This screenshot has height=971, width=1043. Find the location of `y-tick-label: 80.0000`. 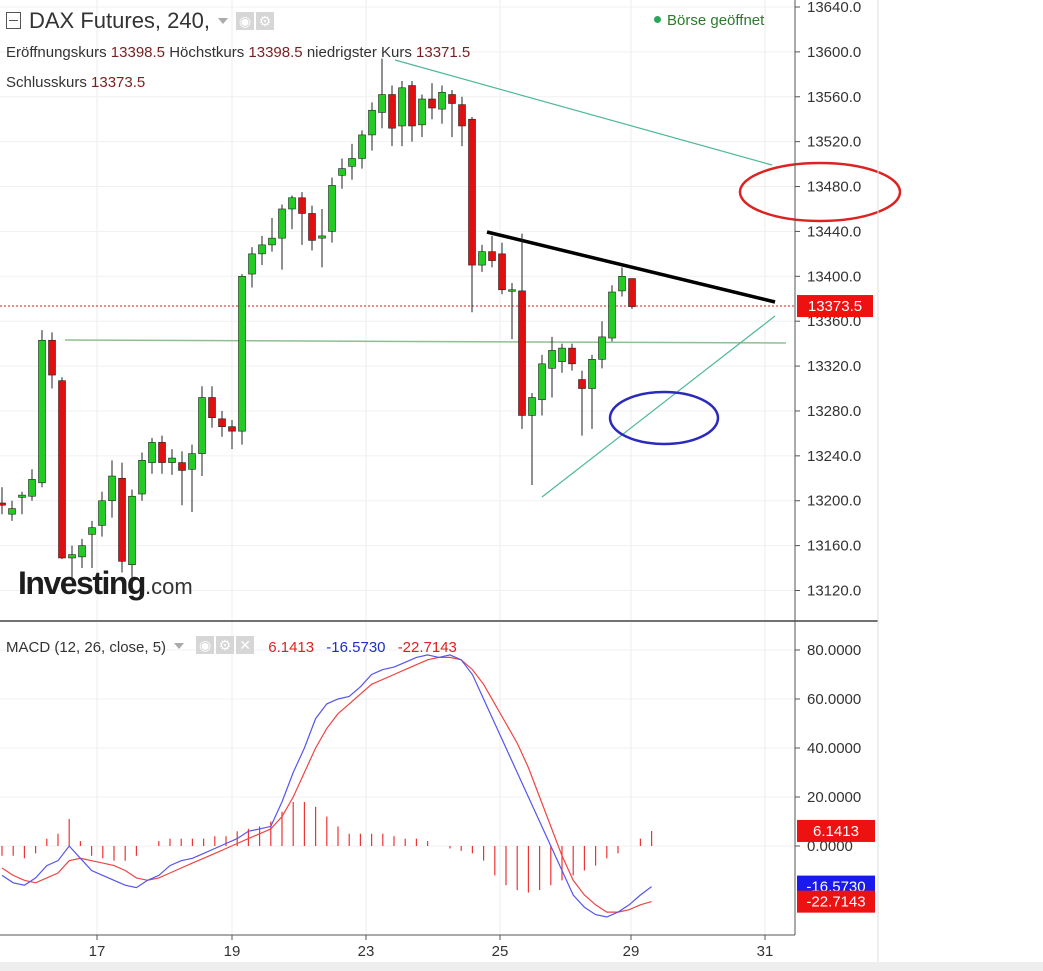

y-tick-label: 80.0000 is located at coordinates (834, 650).